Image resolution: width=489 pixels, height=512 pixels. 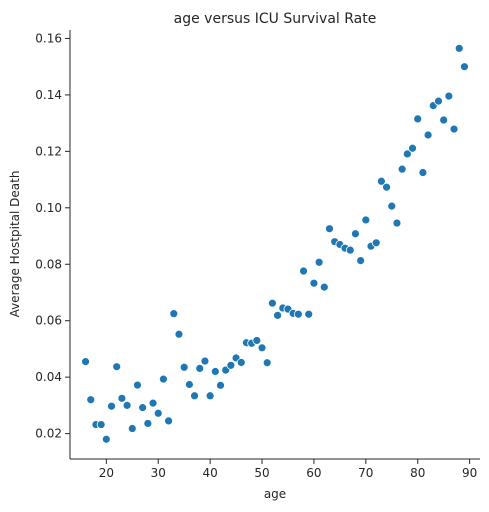 I want to click on y-axis-ticks: 0.02 0.04 0.06 0.08 0.10 0.12 0.14 0.16, so click(x=52, y=236).